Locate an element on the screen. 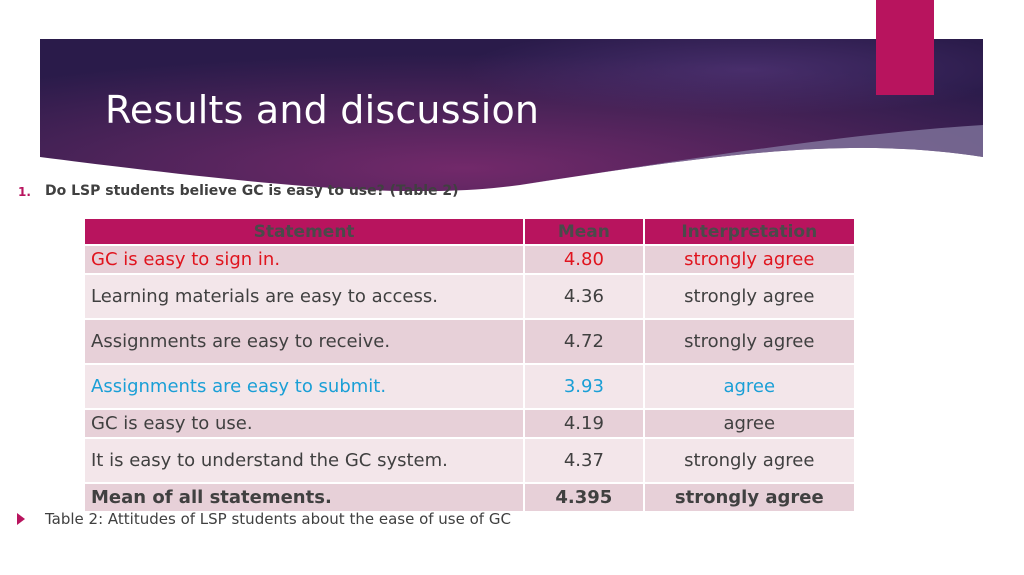 The image size is (1024, 575). header-statement: Statement is located at coordinates (304, 231).